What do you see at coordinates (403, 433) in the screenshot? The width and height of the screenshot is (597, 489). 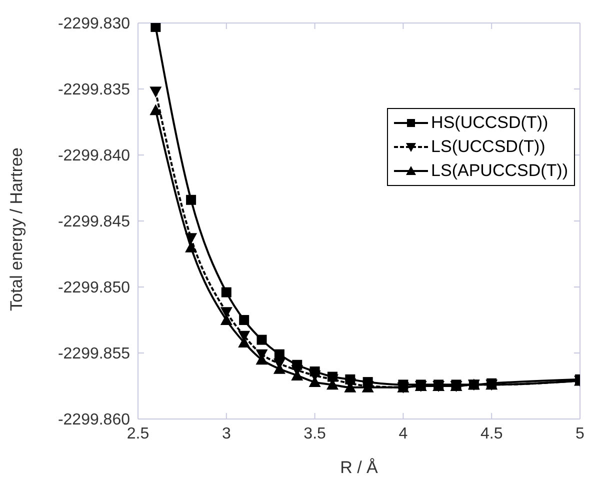 I see `x-tick-label: 4` at bounding box center [403, 433].